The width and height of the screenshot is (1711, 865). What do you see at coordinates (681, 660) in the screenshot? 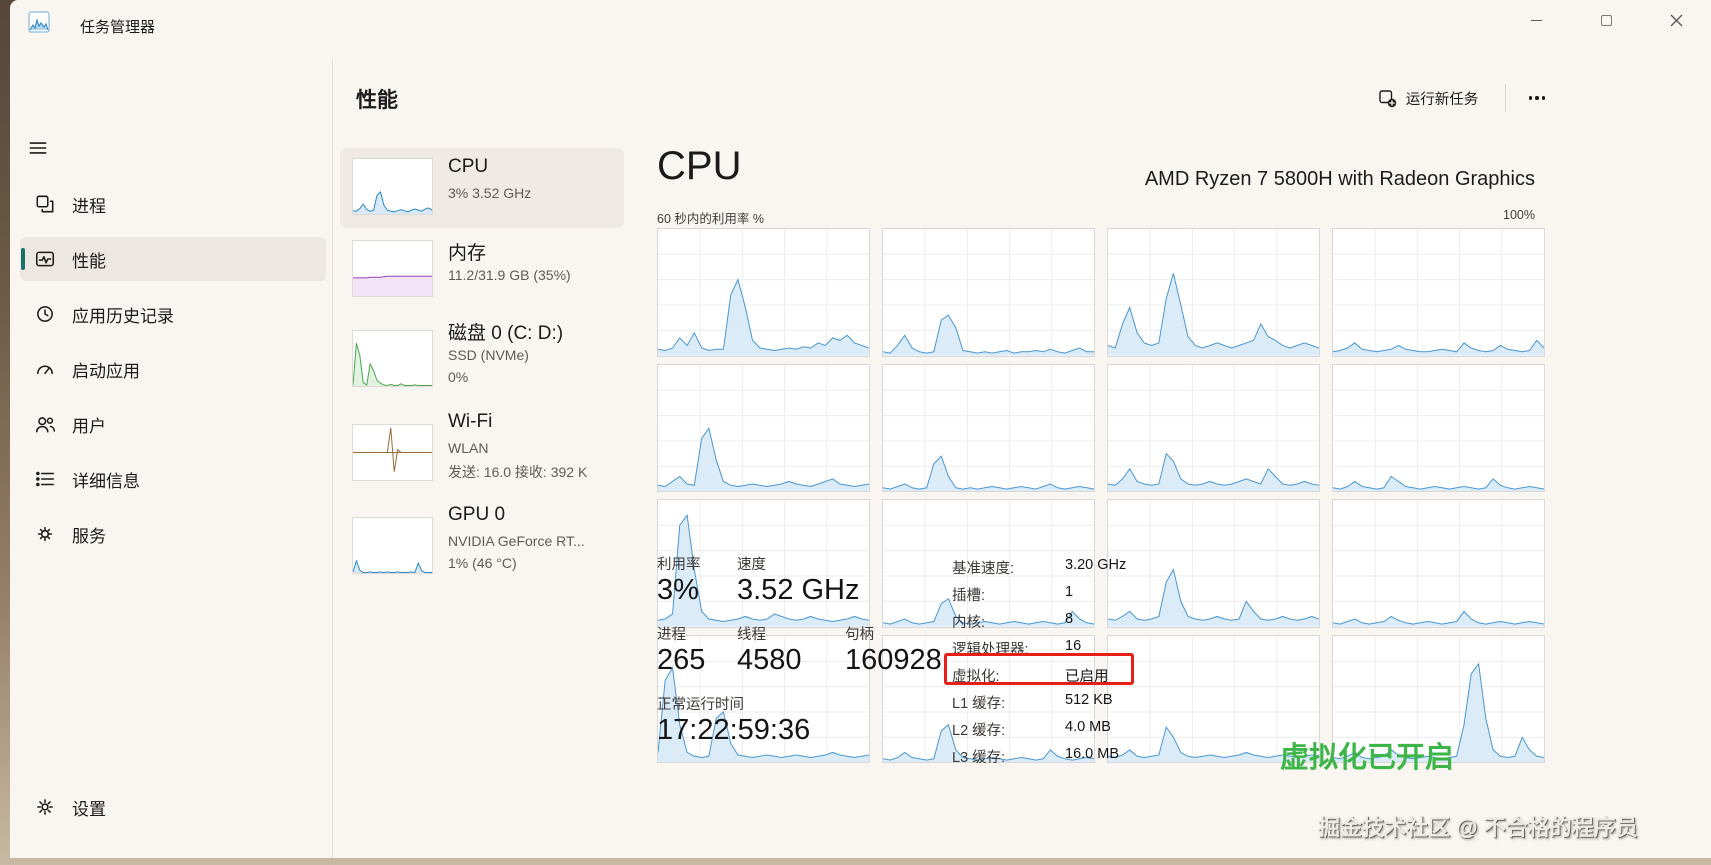
I see `stat-processes-value: 265` at bounding box center [681, 660].